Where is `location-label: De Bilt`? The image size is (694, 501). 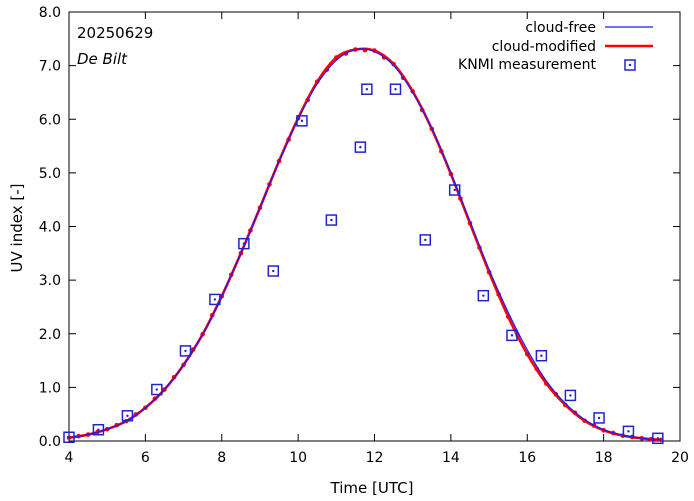
location-label: De Bilt is located at coordinates (102, 59).